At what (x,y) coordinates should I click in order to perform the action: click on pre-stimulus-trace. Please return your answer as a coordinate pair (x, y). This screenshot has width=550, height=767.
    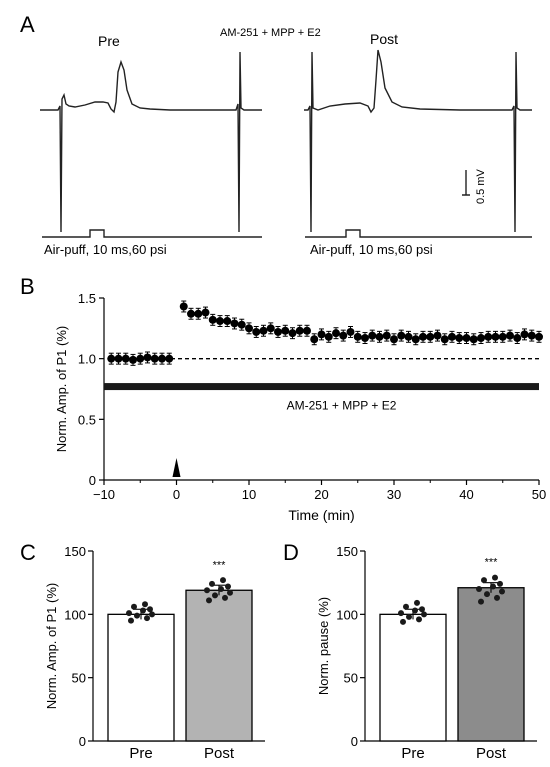
    Looking at the image, I should click on (152, 233).